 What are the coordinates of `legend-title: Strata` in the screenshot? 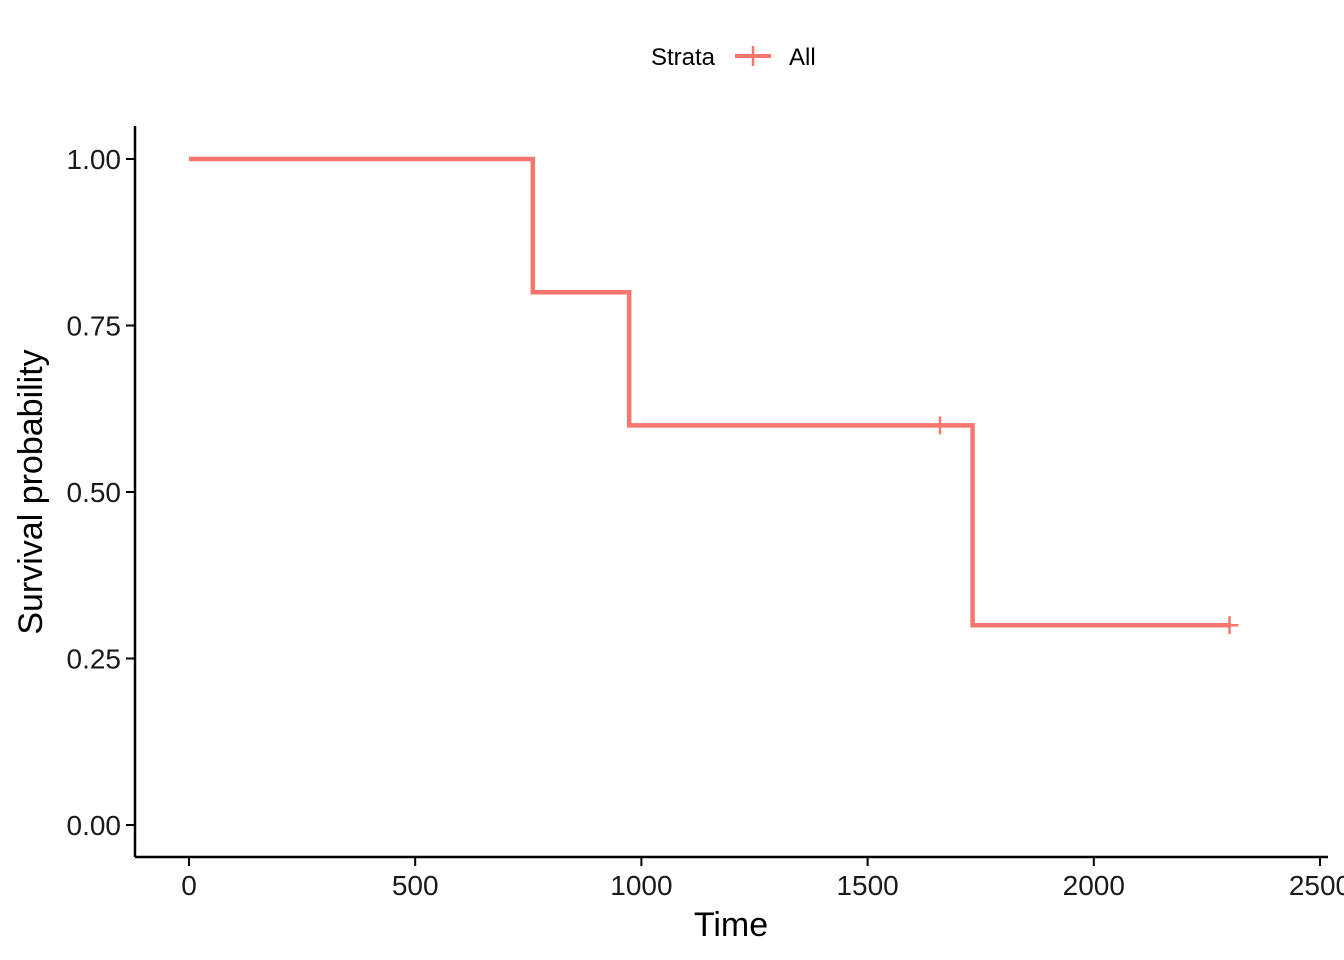 It's located at (683, 57).